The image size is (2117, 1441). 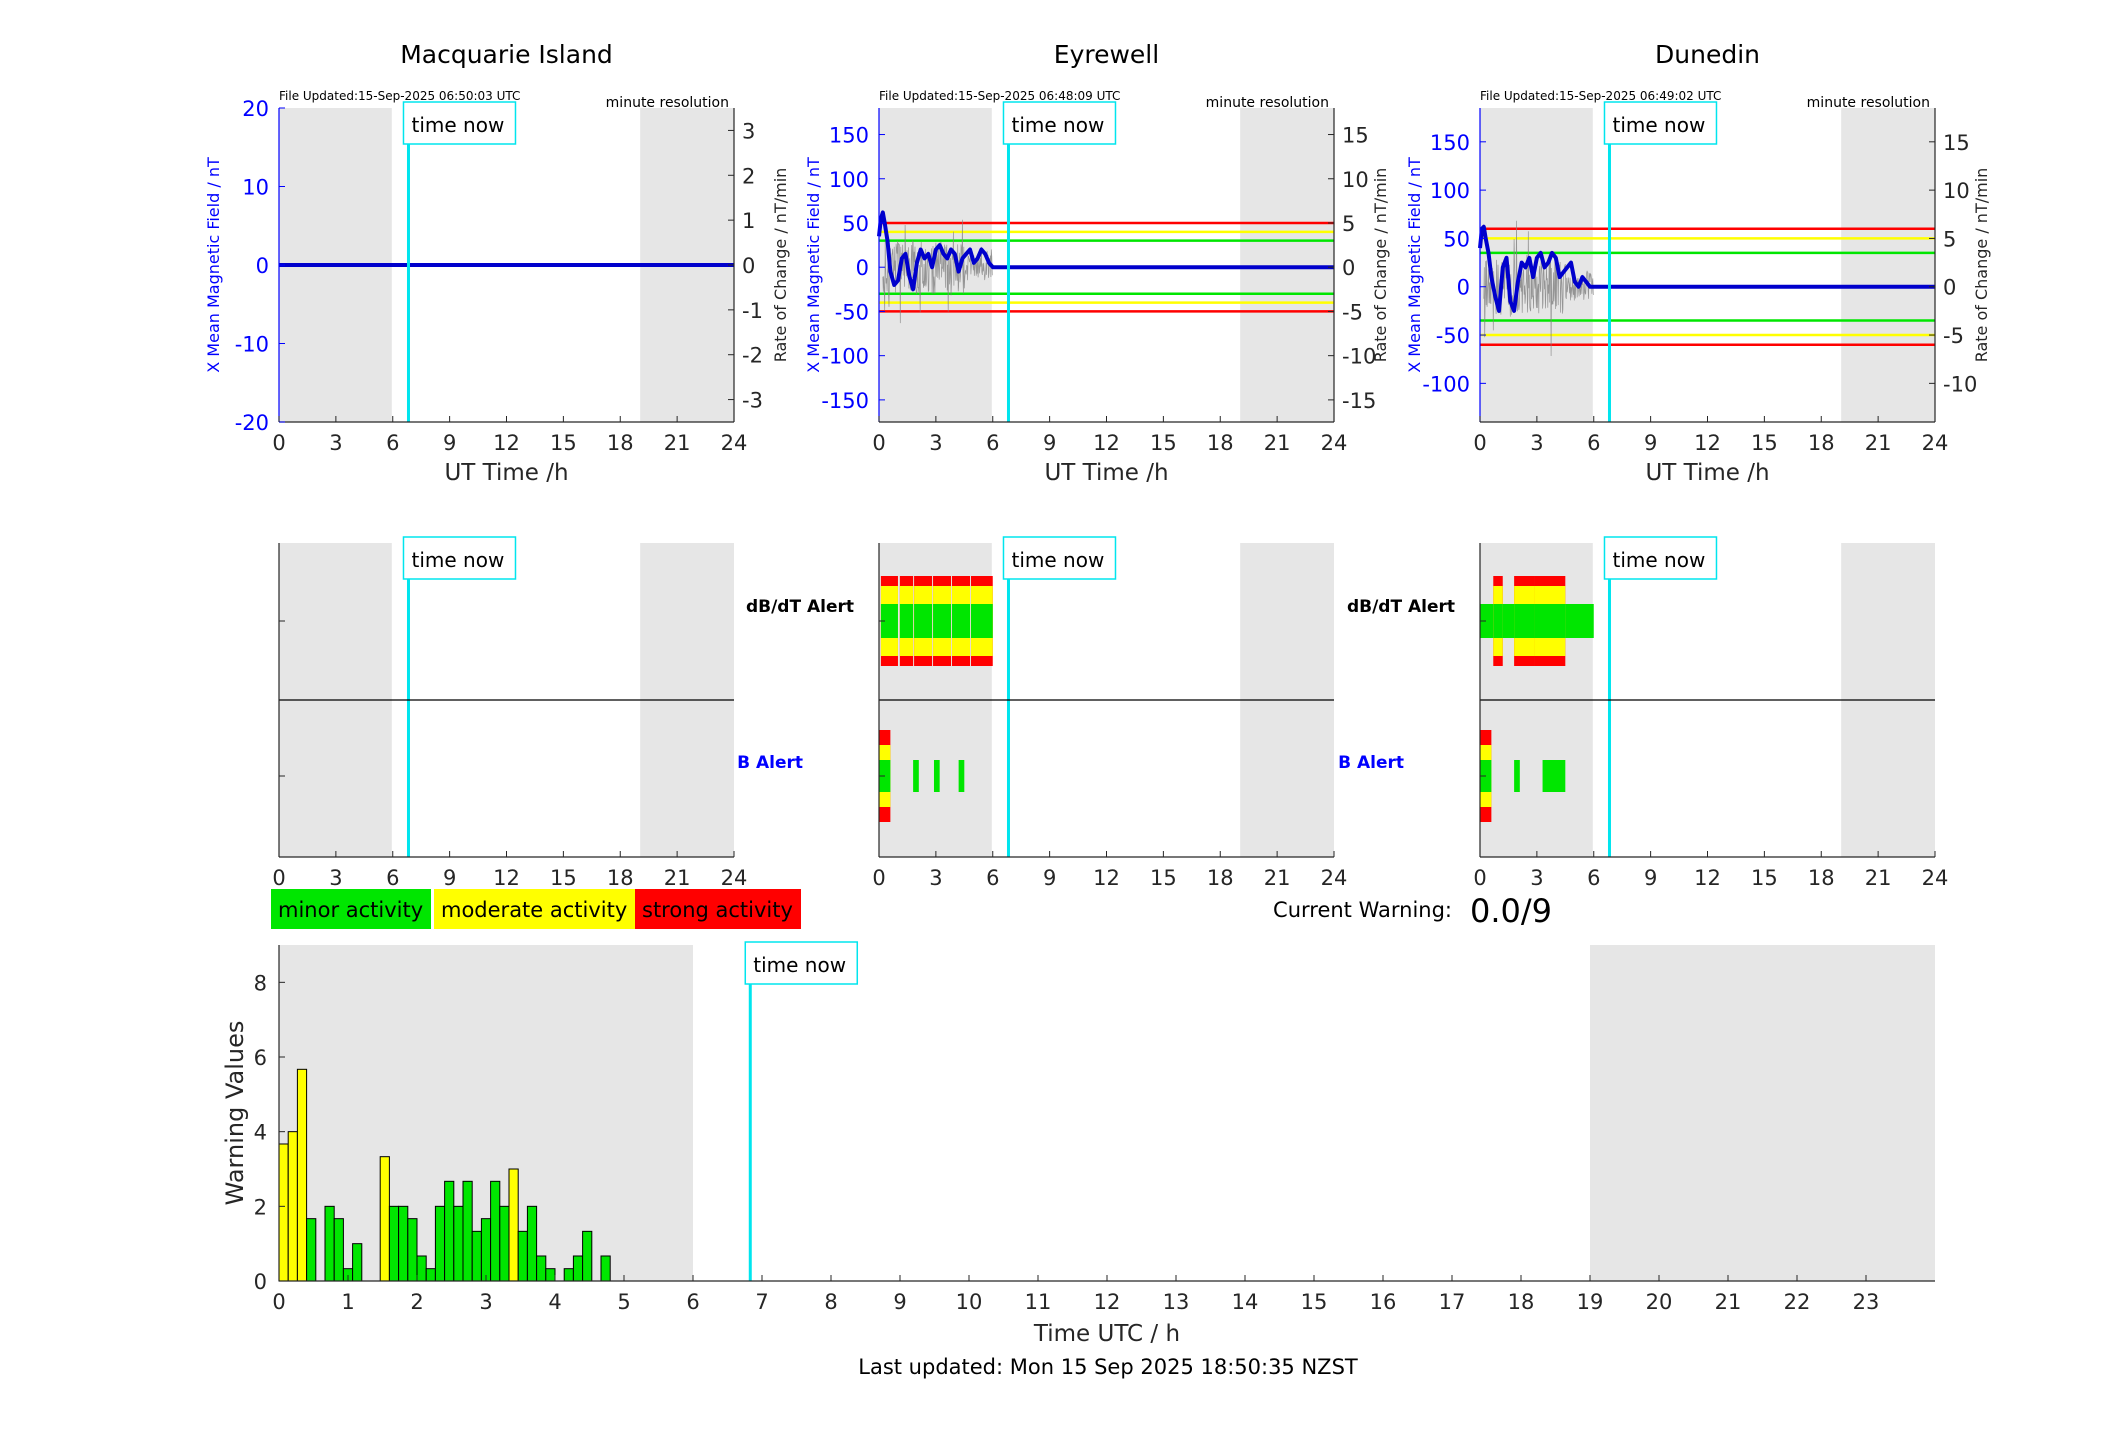 I want to click on legend-label-minor: minor activity, so click(x=350, y=910).